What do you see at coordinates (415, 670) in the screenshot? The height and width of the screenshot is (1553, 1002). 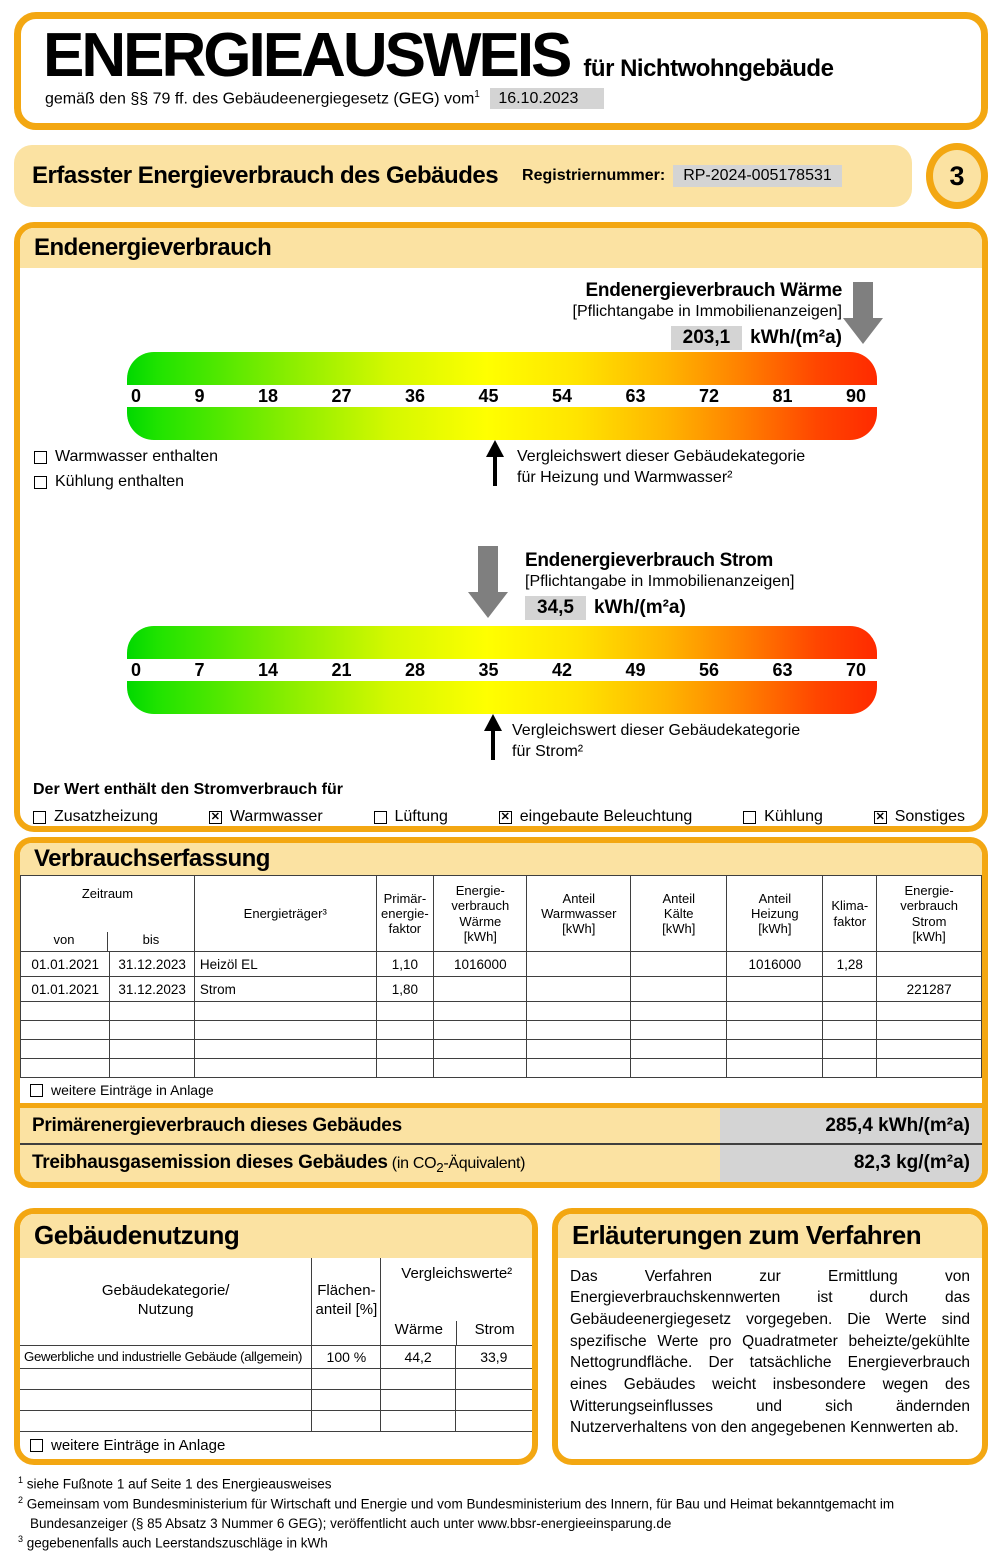 I see `scale-tick-label: 28` at bounding box center [415, 670].